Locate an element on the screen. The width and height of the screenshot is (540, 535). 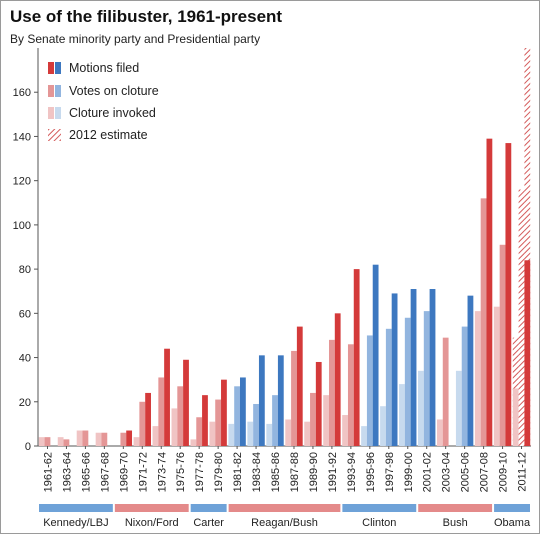
chart-title: Use of the filibuster, 1961-present is located at coordinates (146, 16).